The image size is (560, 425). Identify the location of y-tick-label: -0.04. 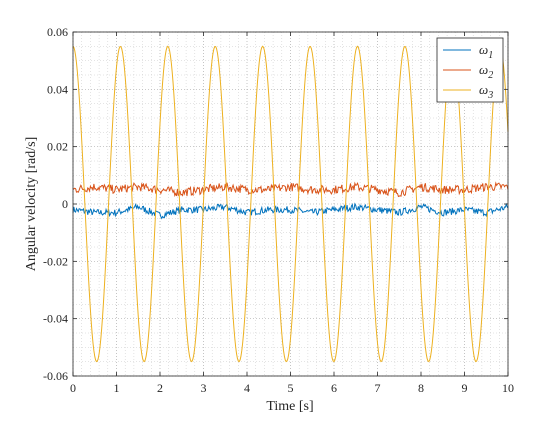
(55, 319).